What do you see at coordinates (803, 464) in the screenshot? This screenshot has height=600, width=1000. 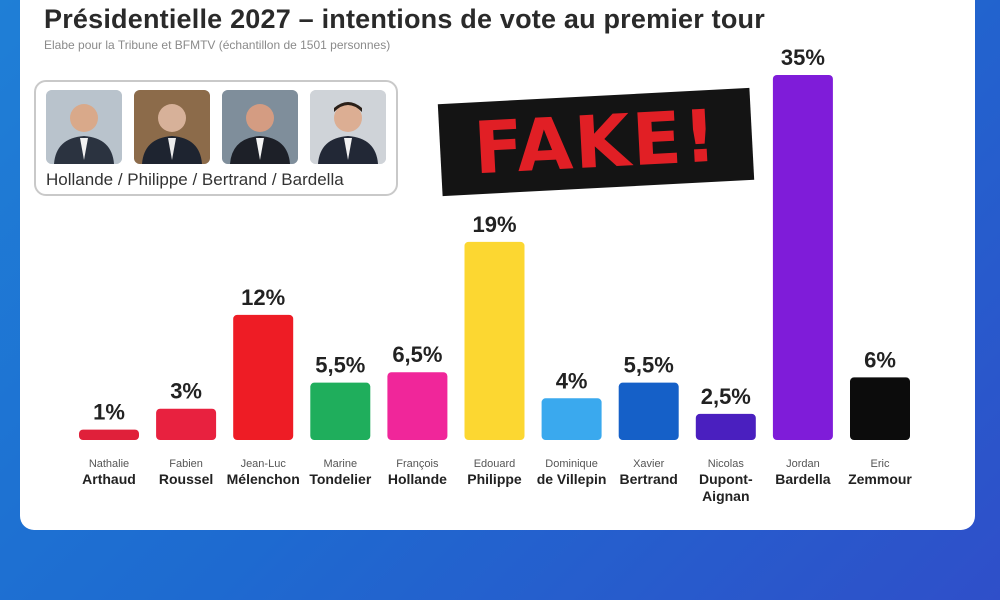 I see `category-label-9-0: Jordan` at bounding box center [803, 464].